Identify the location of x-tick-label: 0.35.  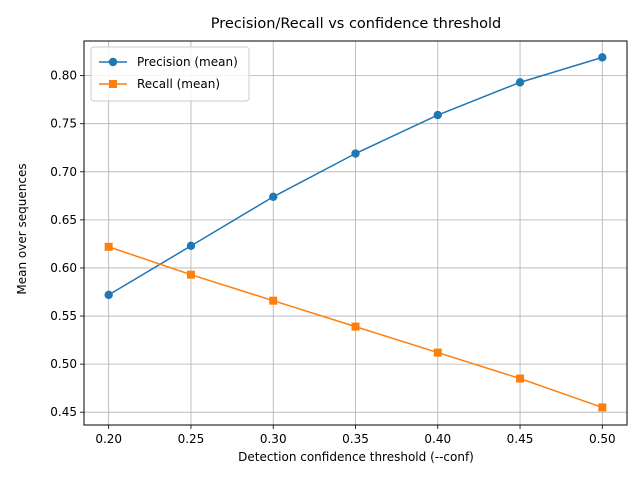
(355, 439).